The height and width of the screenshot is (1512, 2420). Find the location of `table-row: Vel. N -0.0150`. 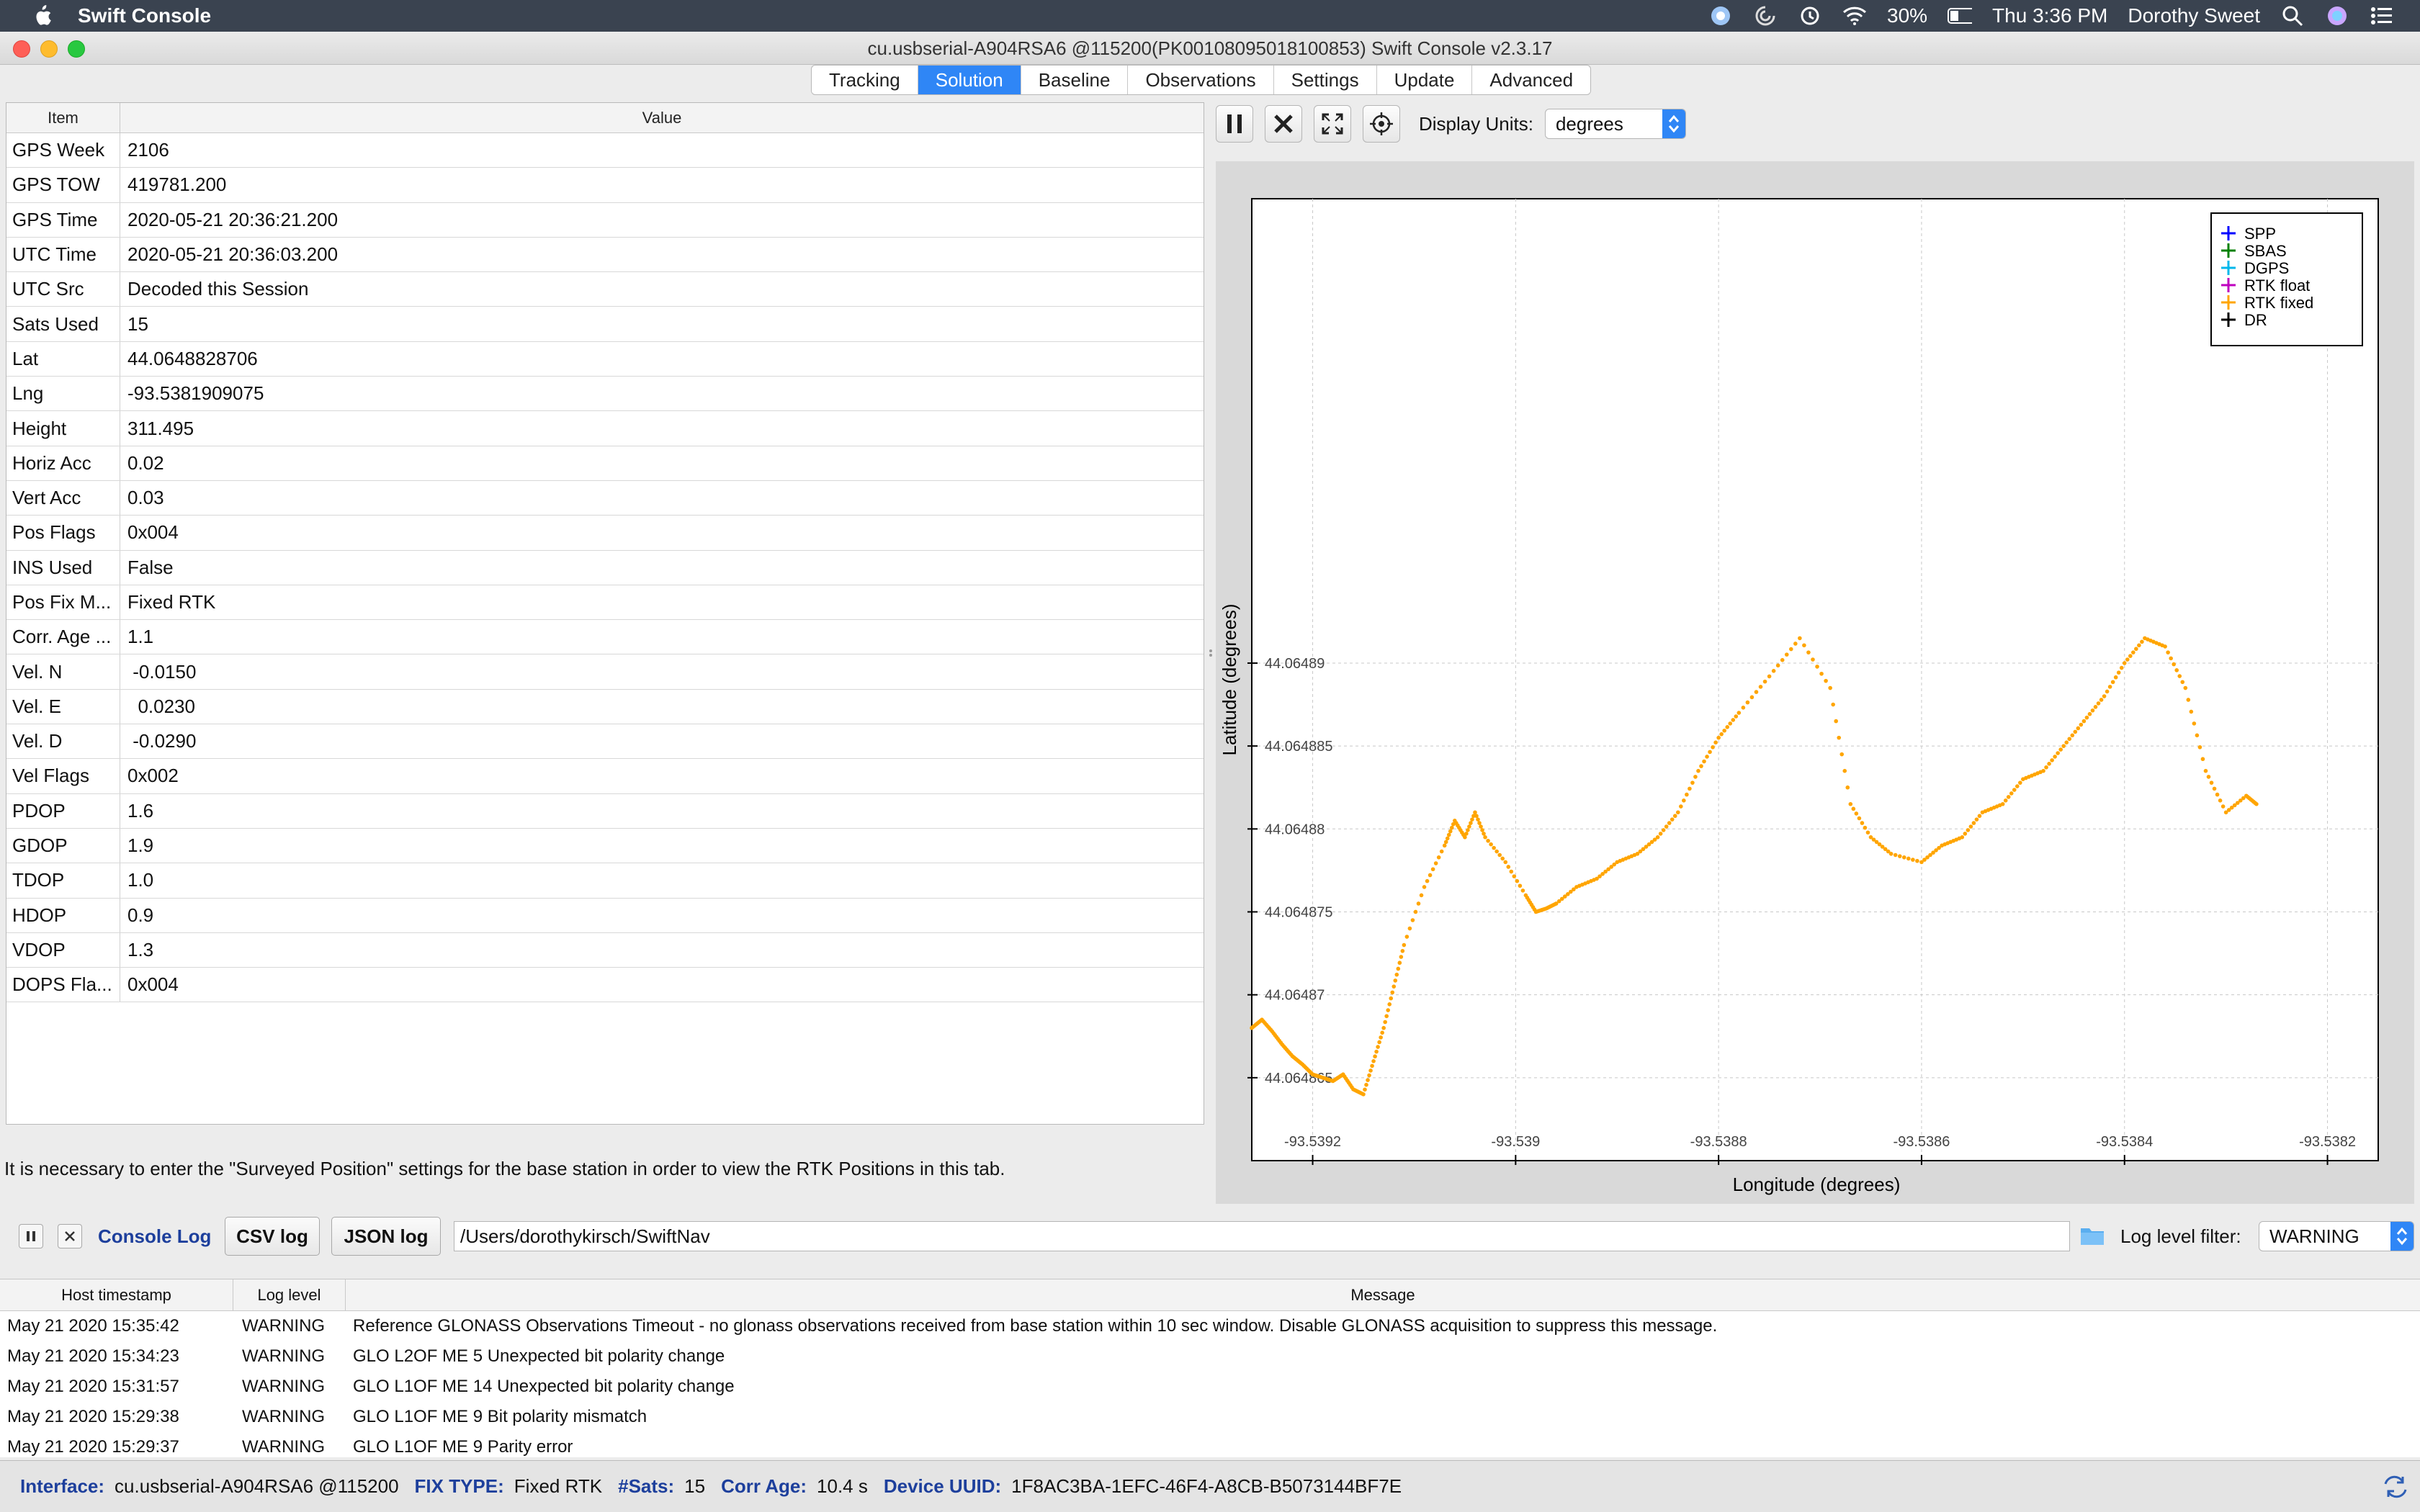

table-row: Vel. N -0.0150 is located at coordinates (605, 672).